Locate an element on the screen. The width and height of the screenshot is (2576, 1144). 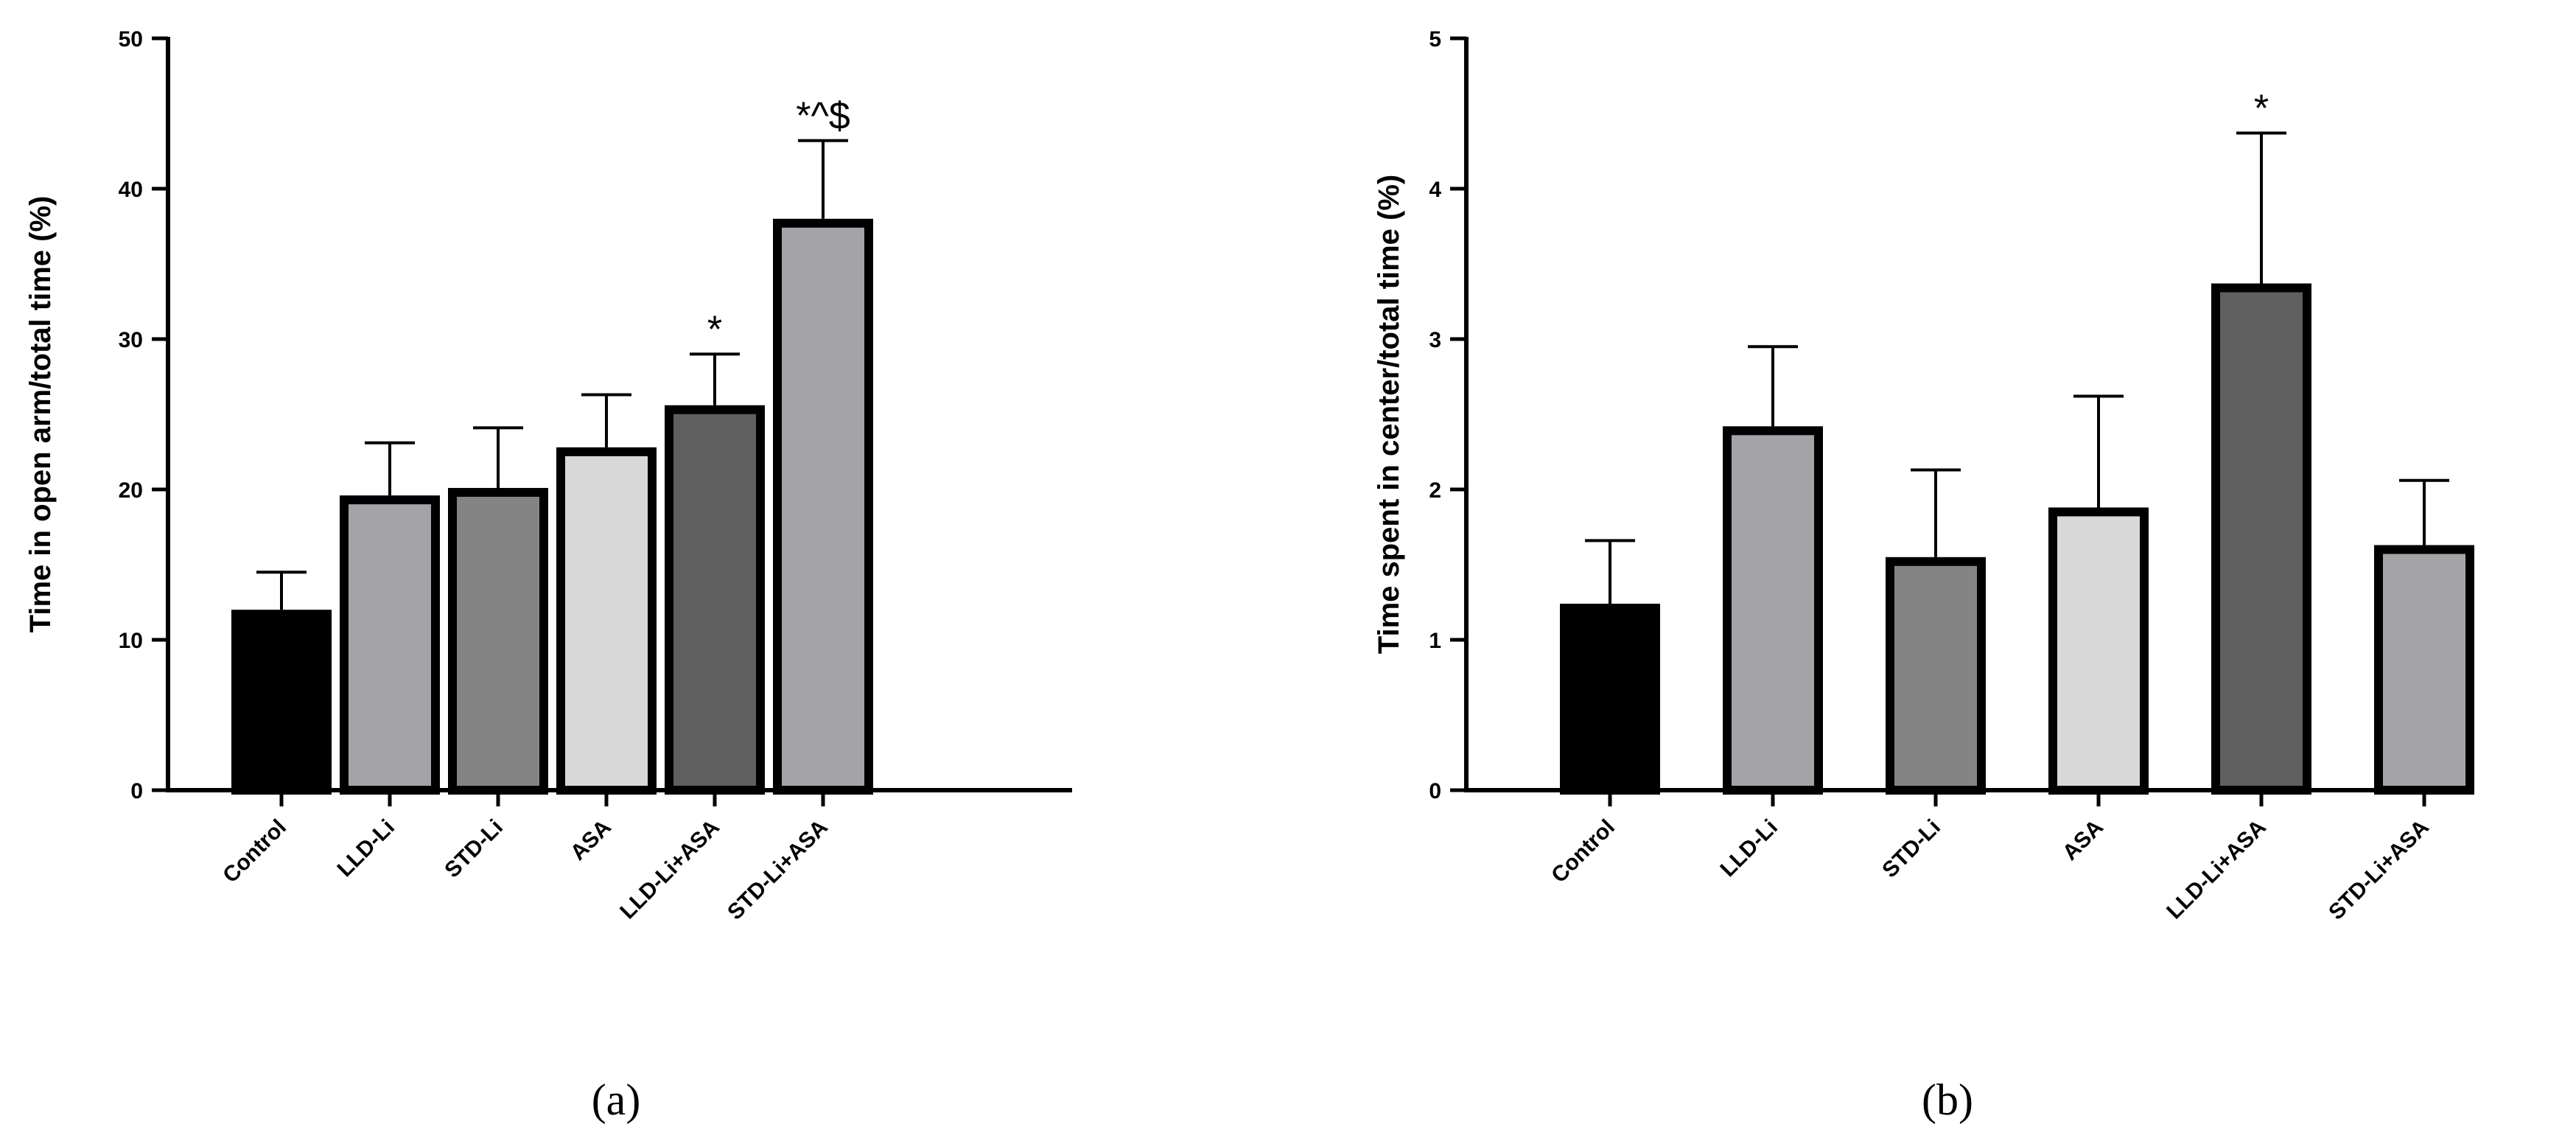
y-tick-label: 2 is located at coordinates (1435, 490).